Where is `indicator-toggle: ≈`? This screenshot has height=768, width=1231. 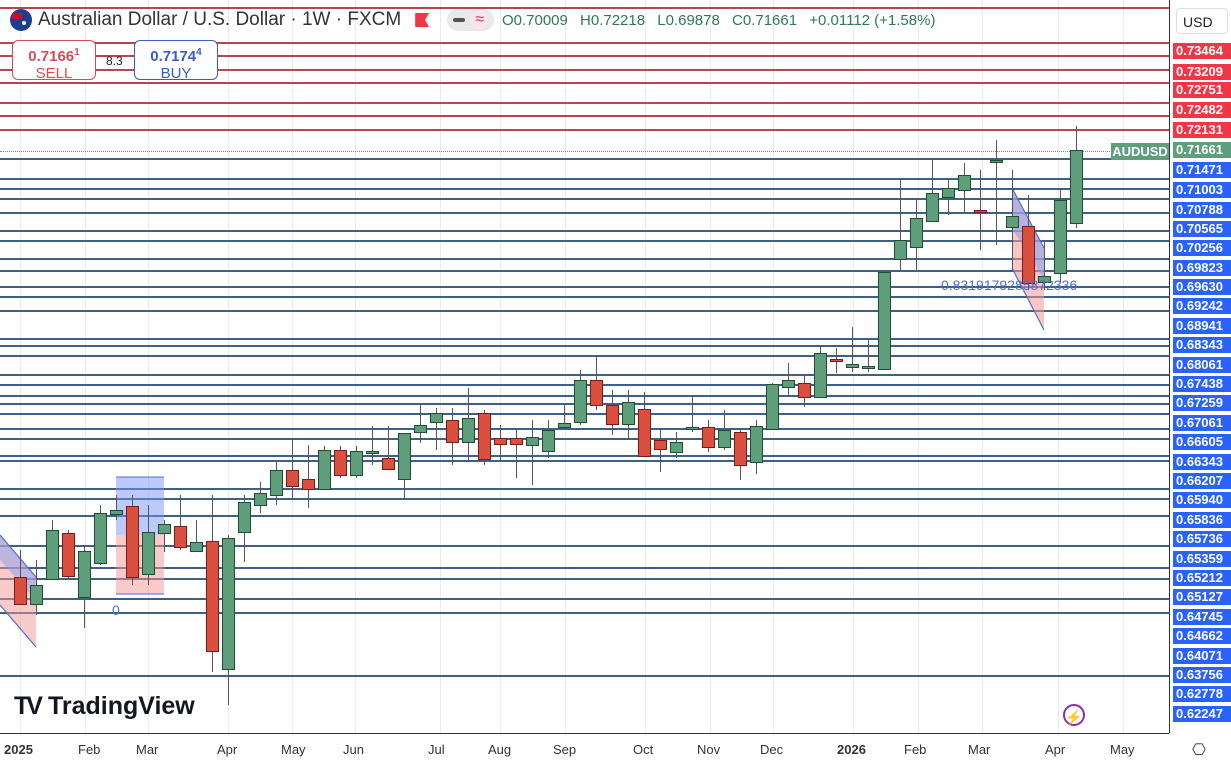 indicator-toggle: ≈ is located at coordinates (470, 20).